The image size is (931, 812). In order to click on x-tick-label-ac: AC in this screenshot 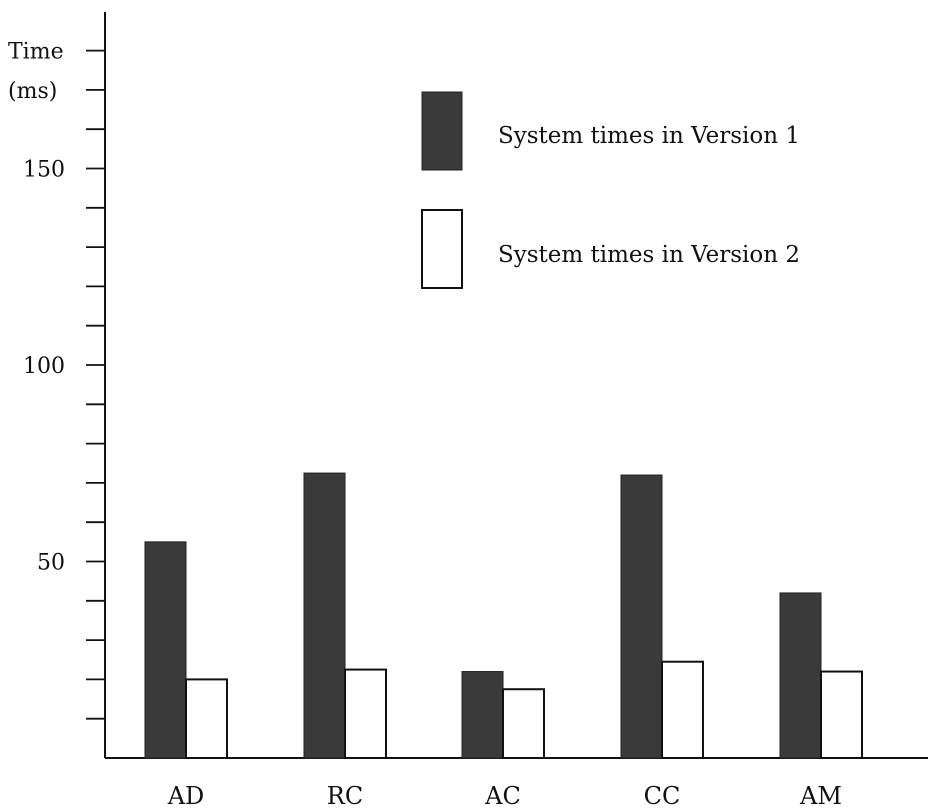, I will do `click(502, 796)`.